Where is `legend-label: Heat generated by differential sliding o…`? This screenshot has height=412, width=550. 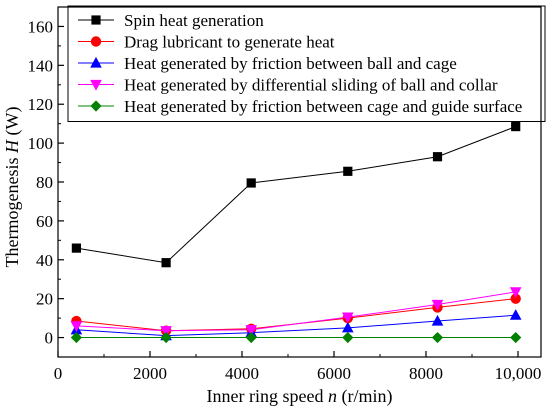 legend-label: Heat generated by differential sliding o… is located at coordinates (311, 85).